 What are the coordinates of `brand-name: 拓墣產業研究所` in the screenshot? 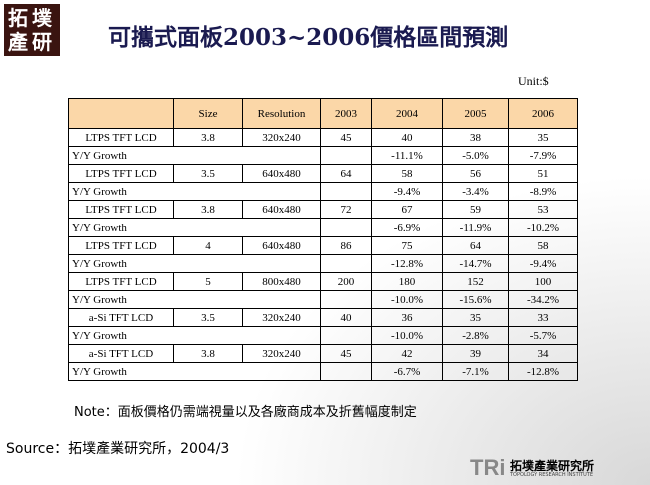 It's located at (552, 466).